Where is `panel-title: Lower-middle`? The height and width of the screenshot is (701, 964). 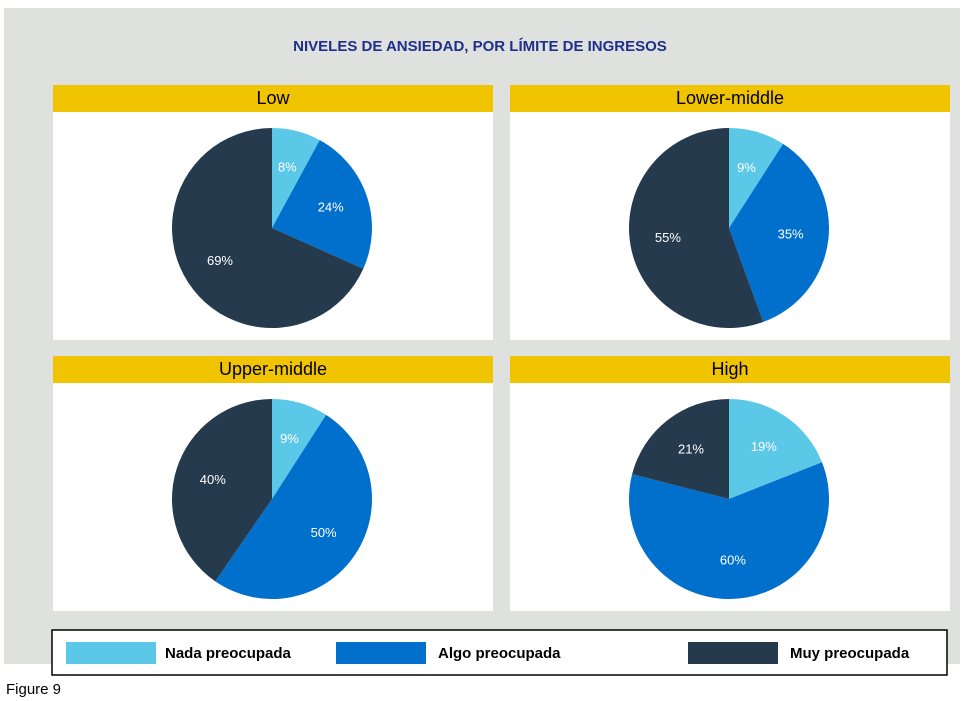
panel-title: Lower-middle is located at coordinates (730, 98).